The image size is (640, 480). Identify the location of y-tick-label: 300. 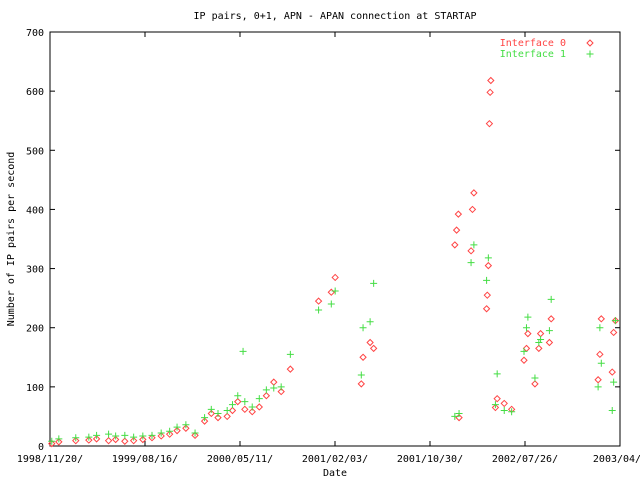
(35, 270).